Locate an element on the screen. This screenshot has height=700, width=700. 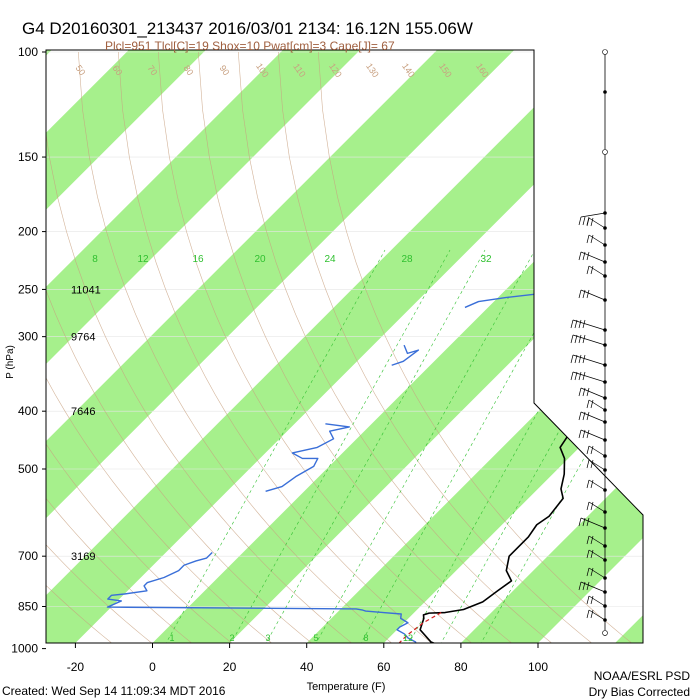
height-label: 9764 is located at coordinates (83, 338).